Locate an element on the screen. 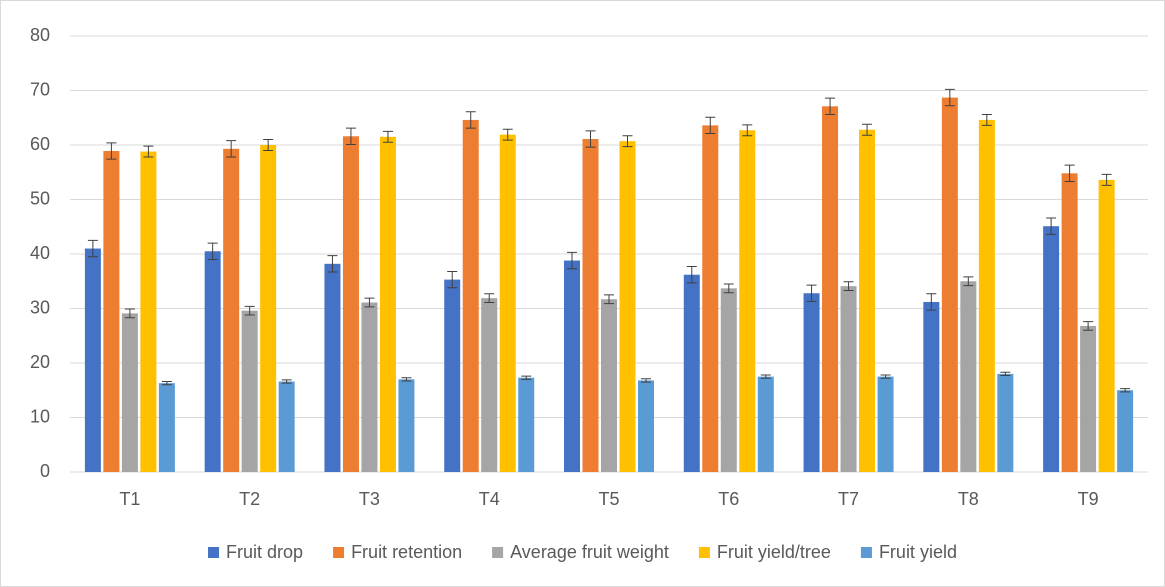 This screenshot has height=587, width=1165. x-tick-label: T3 is located at coordinates (369, 499).